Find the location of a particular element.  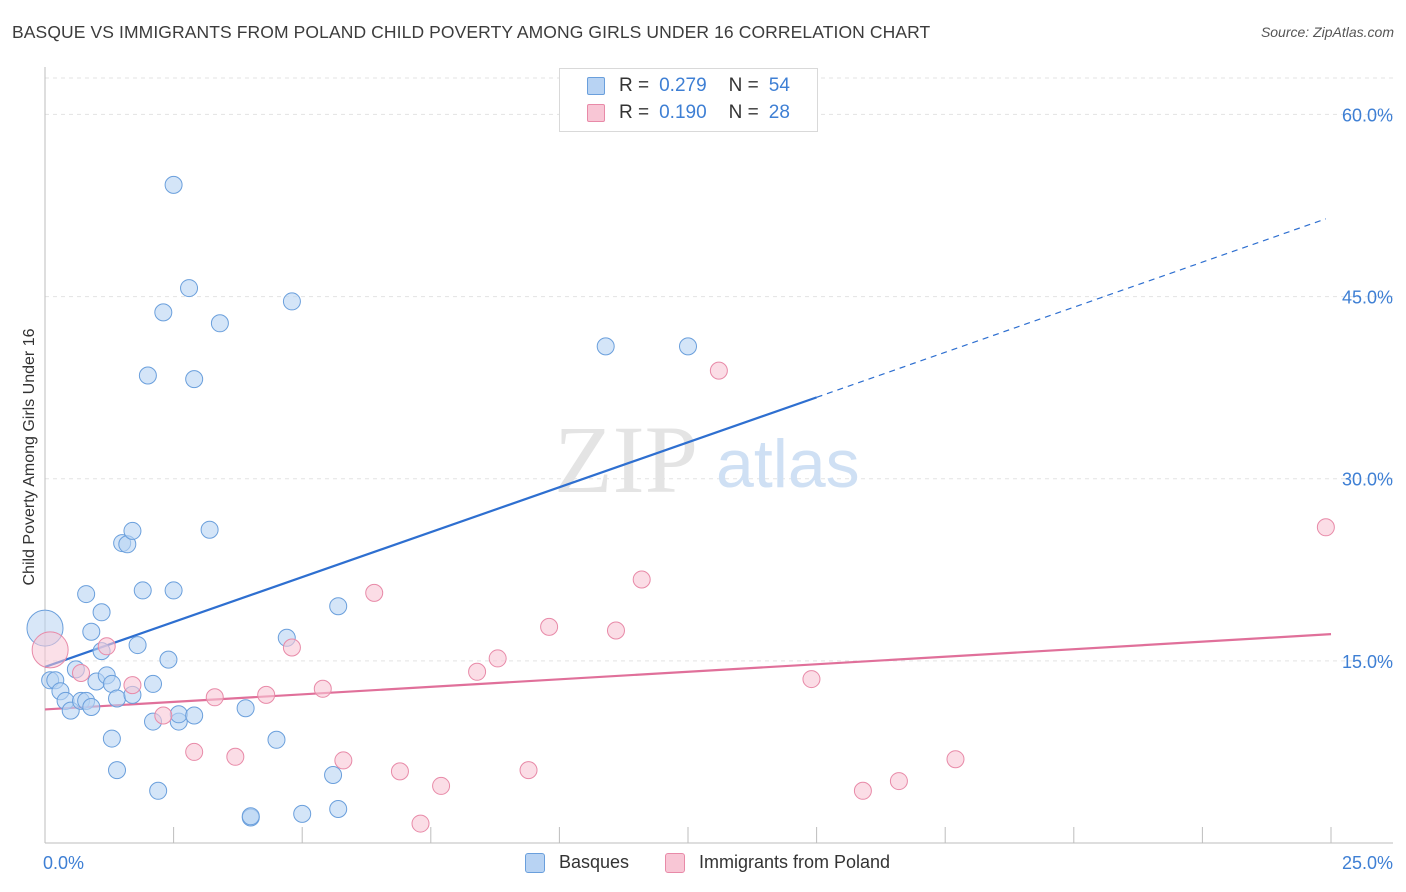

legend-row-basques: R = 0.279 N = 54 is located at coordinates (688, 86).